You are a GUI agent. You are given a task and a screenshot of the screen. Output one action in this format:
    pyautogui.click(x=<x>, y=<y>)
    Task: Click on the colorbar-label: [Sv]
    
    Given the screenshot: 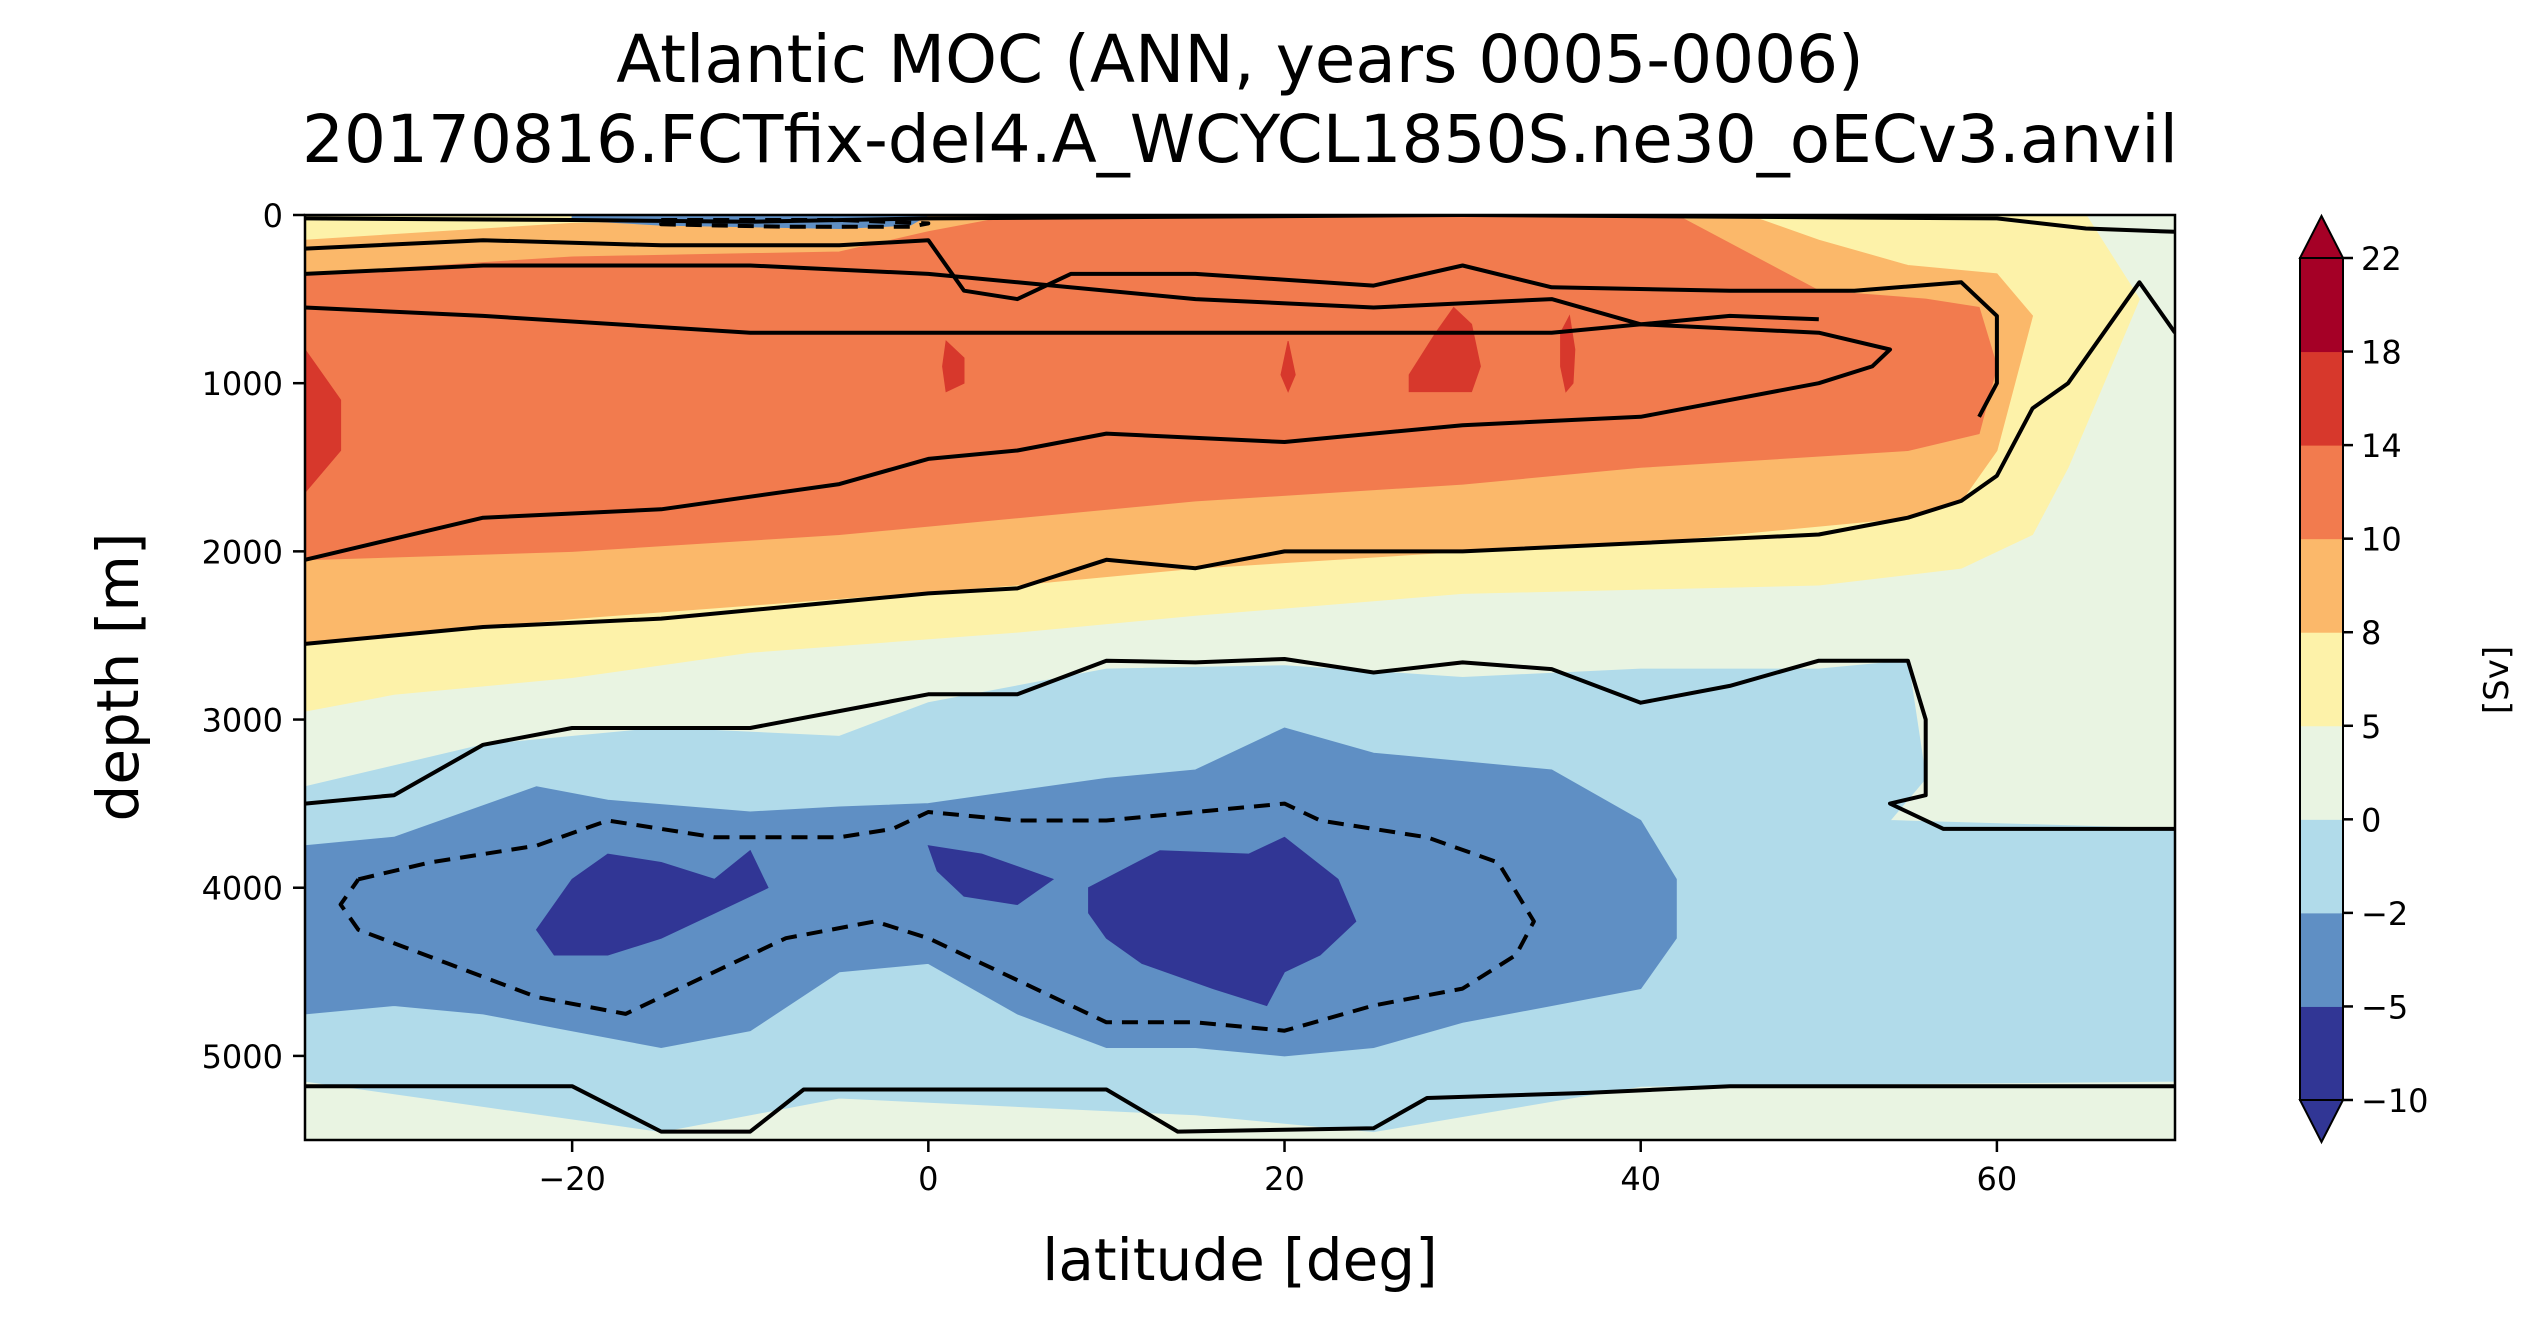 What is the action you would take?
    pyautogui.click(x=2497, y=680)
    